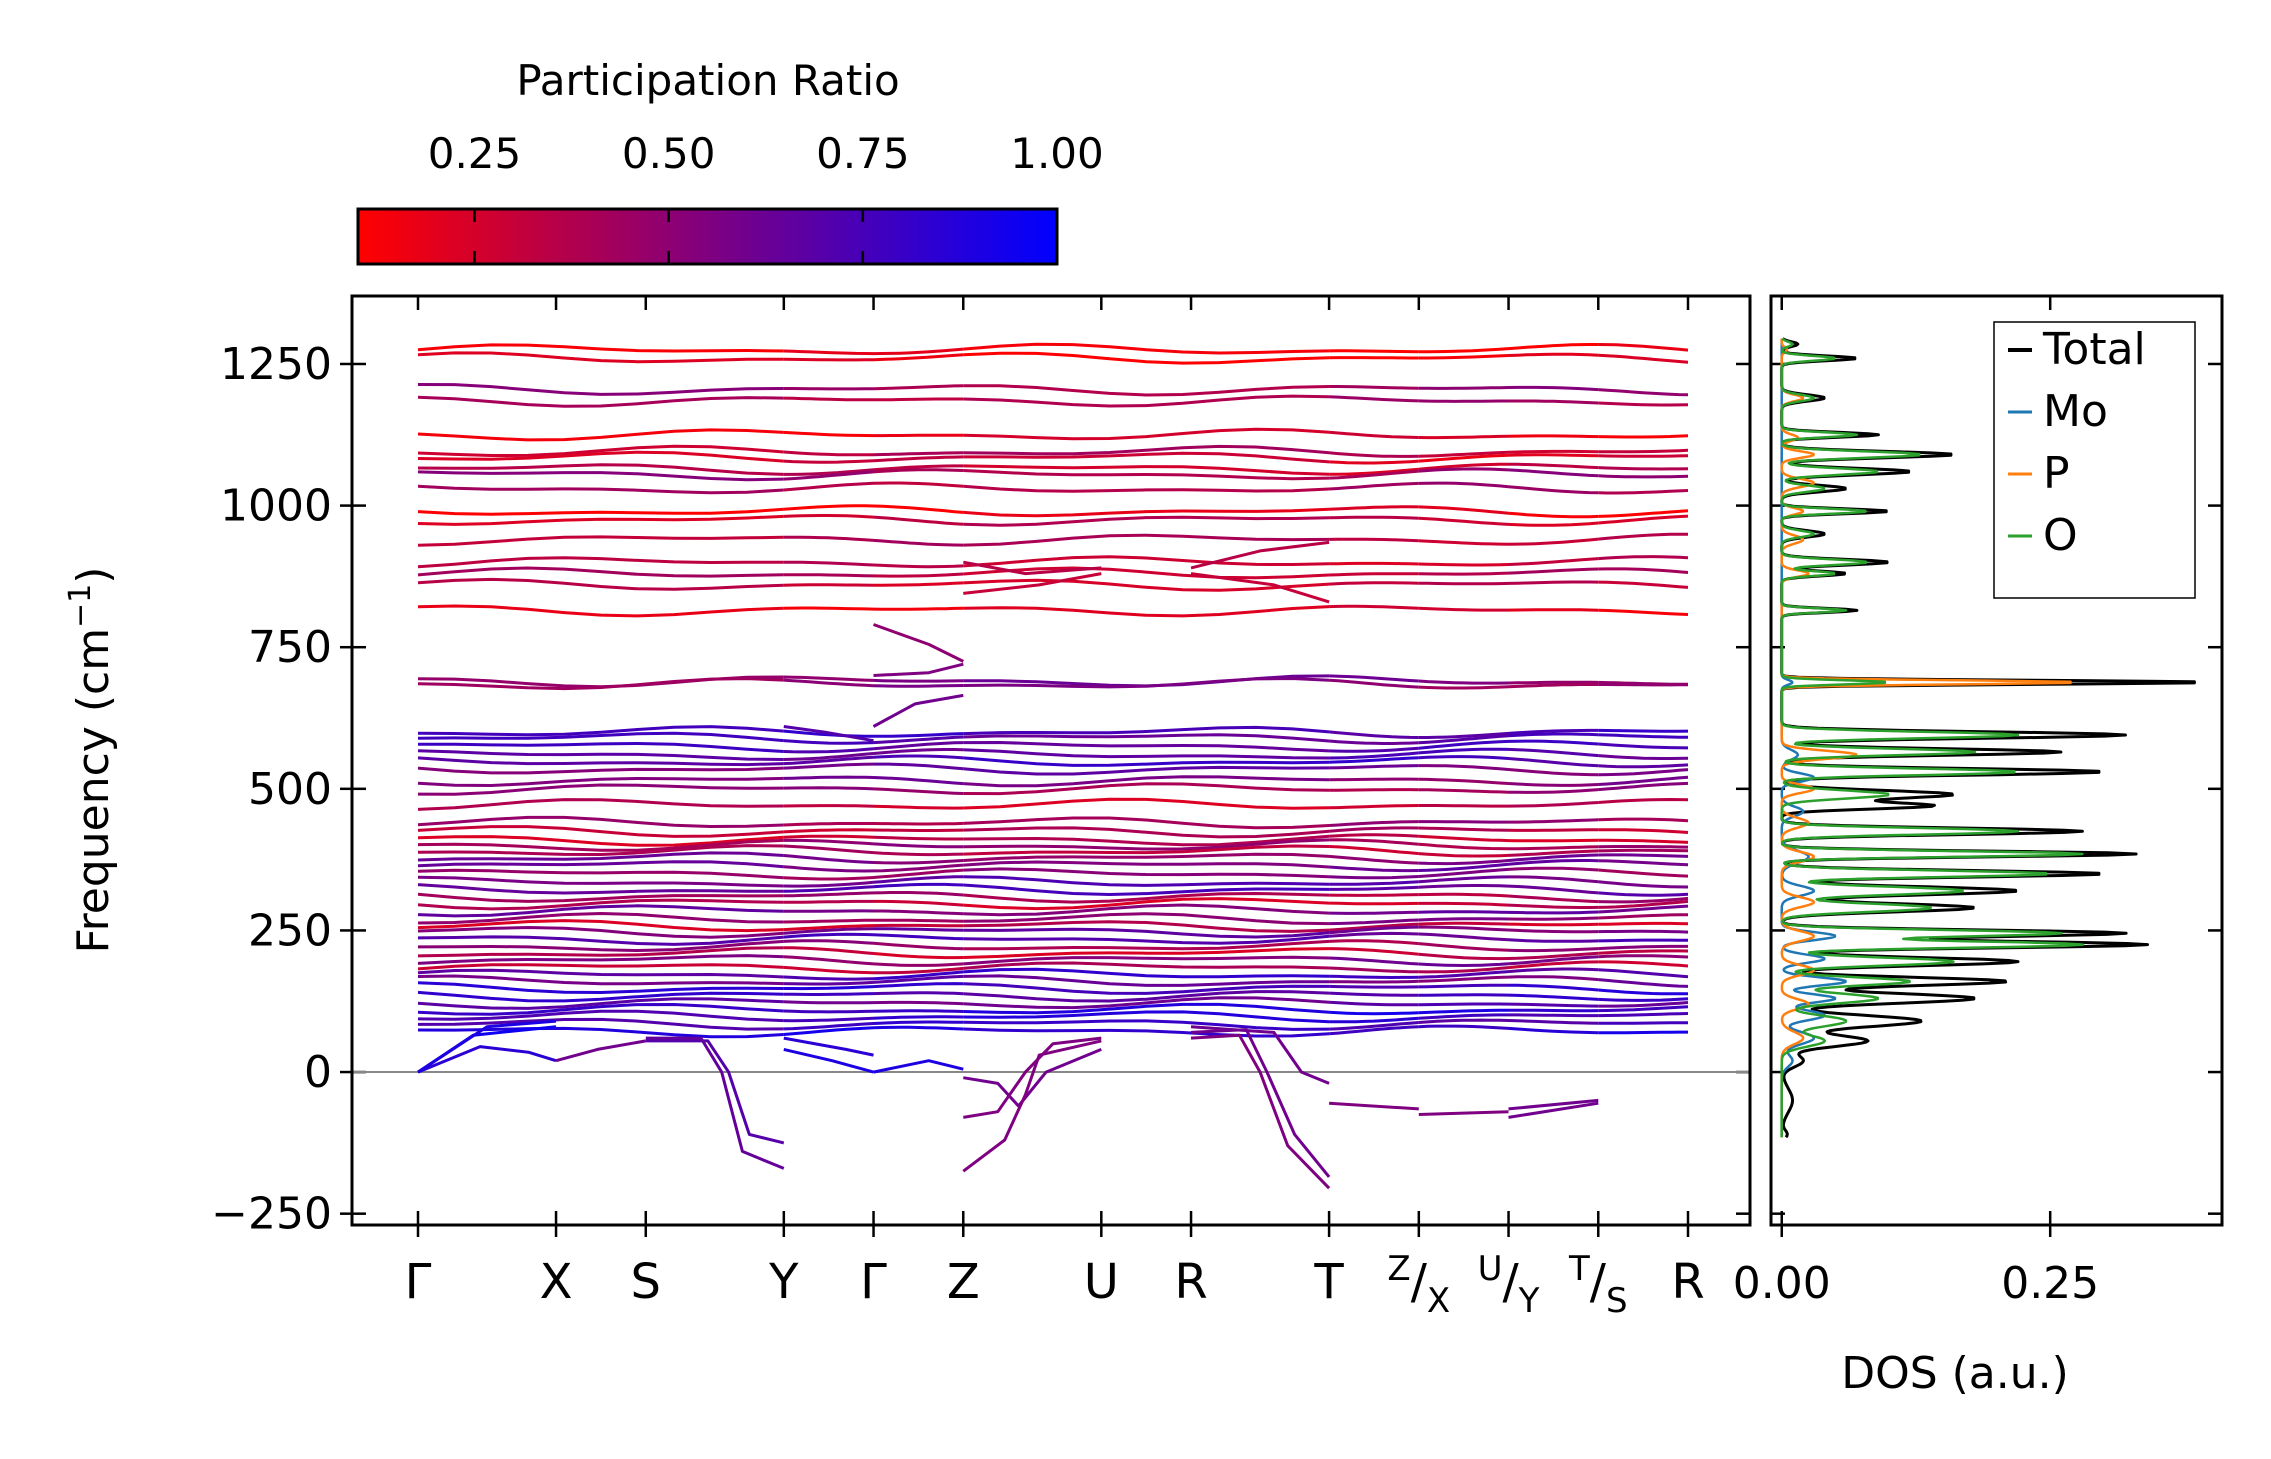  Describe the element at coordinates (783, 1282) in the screenshot. I see `k-point-label: Y` at that location.